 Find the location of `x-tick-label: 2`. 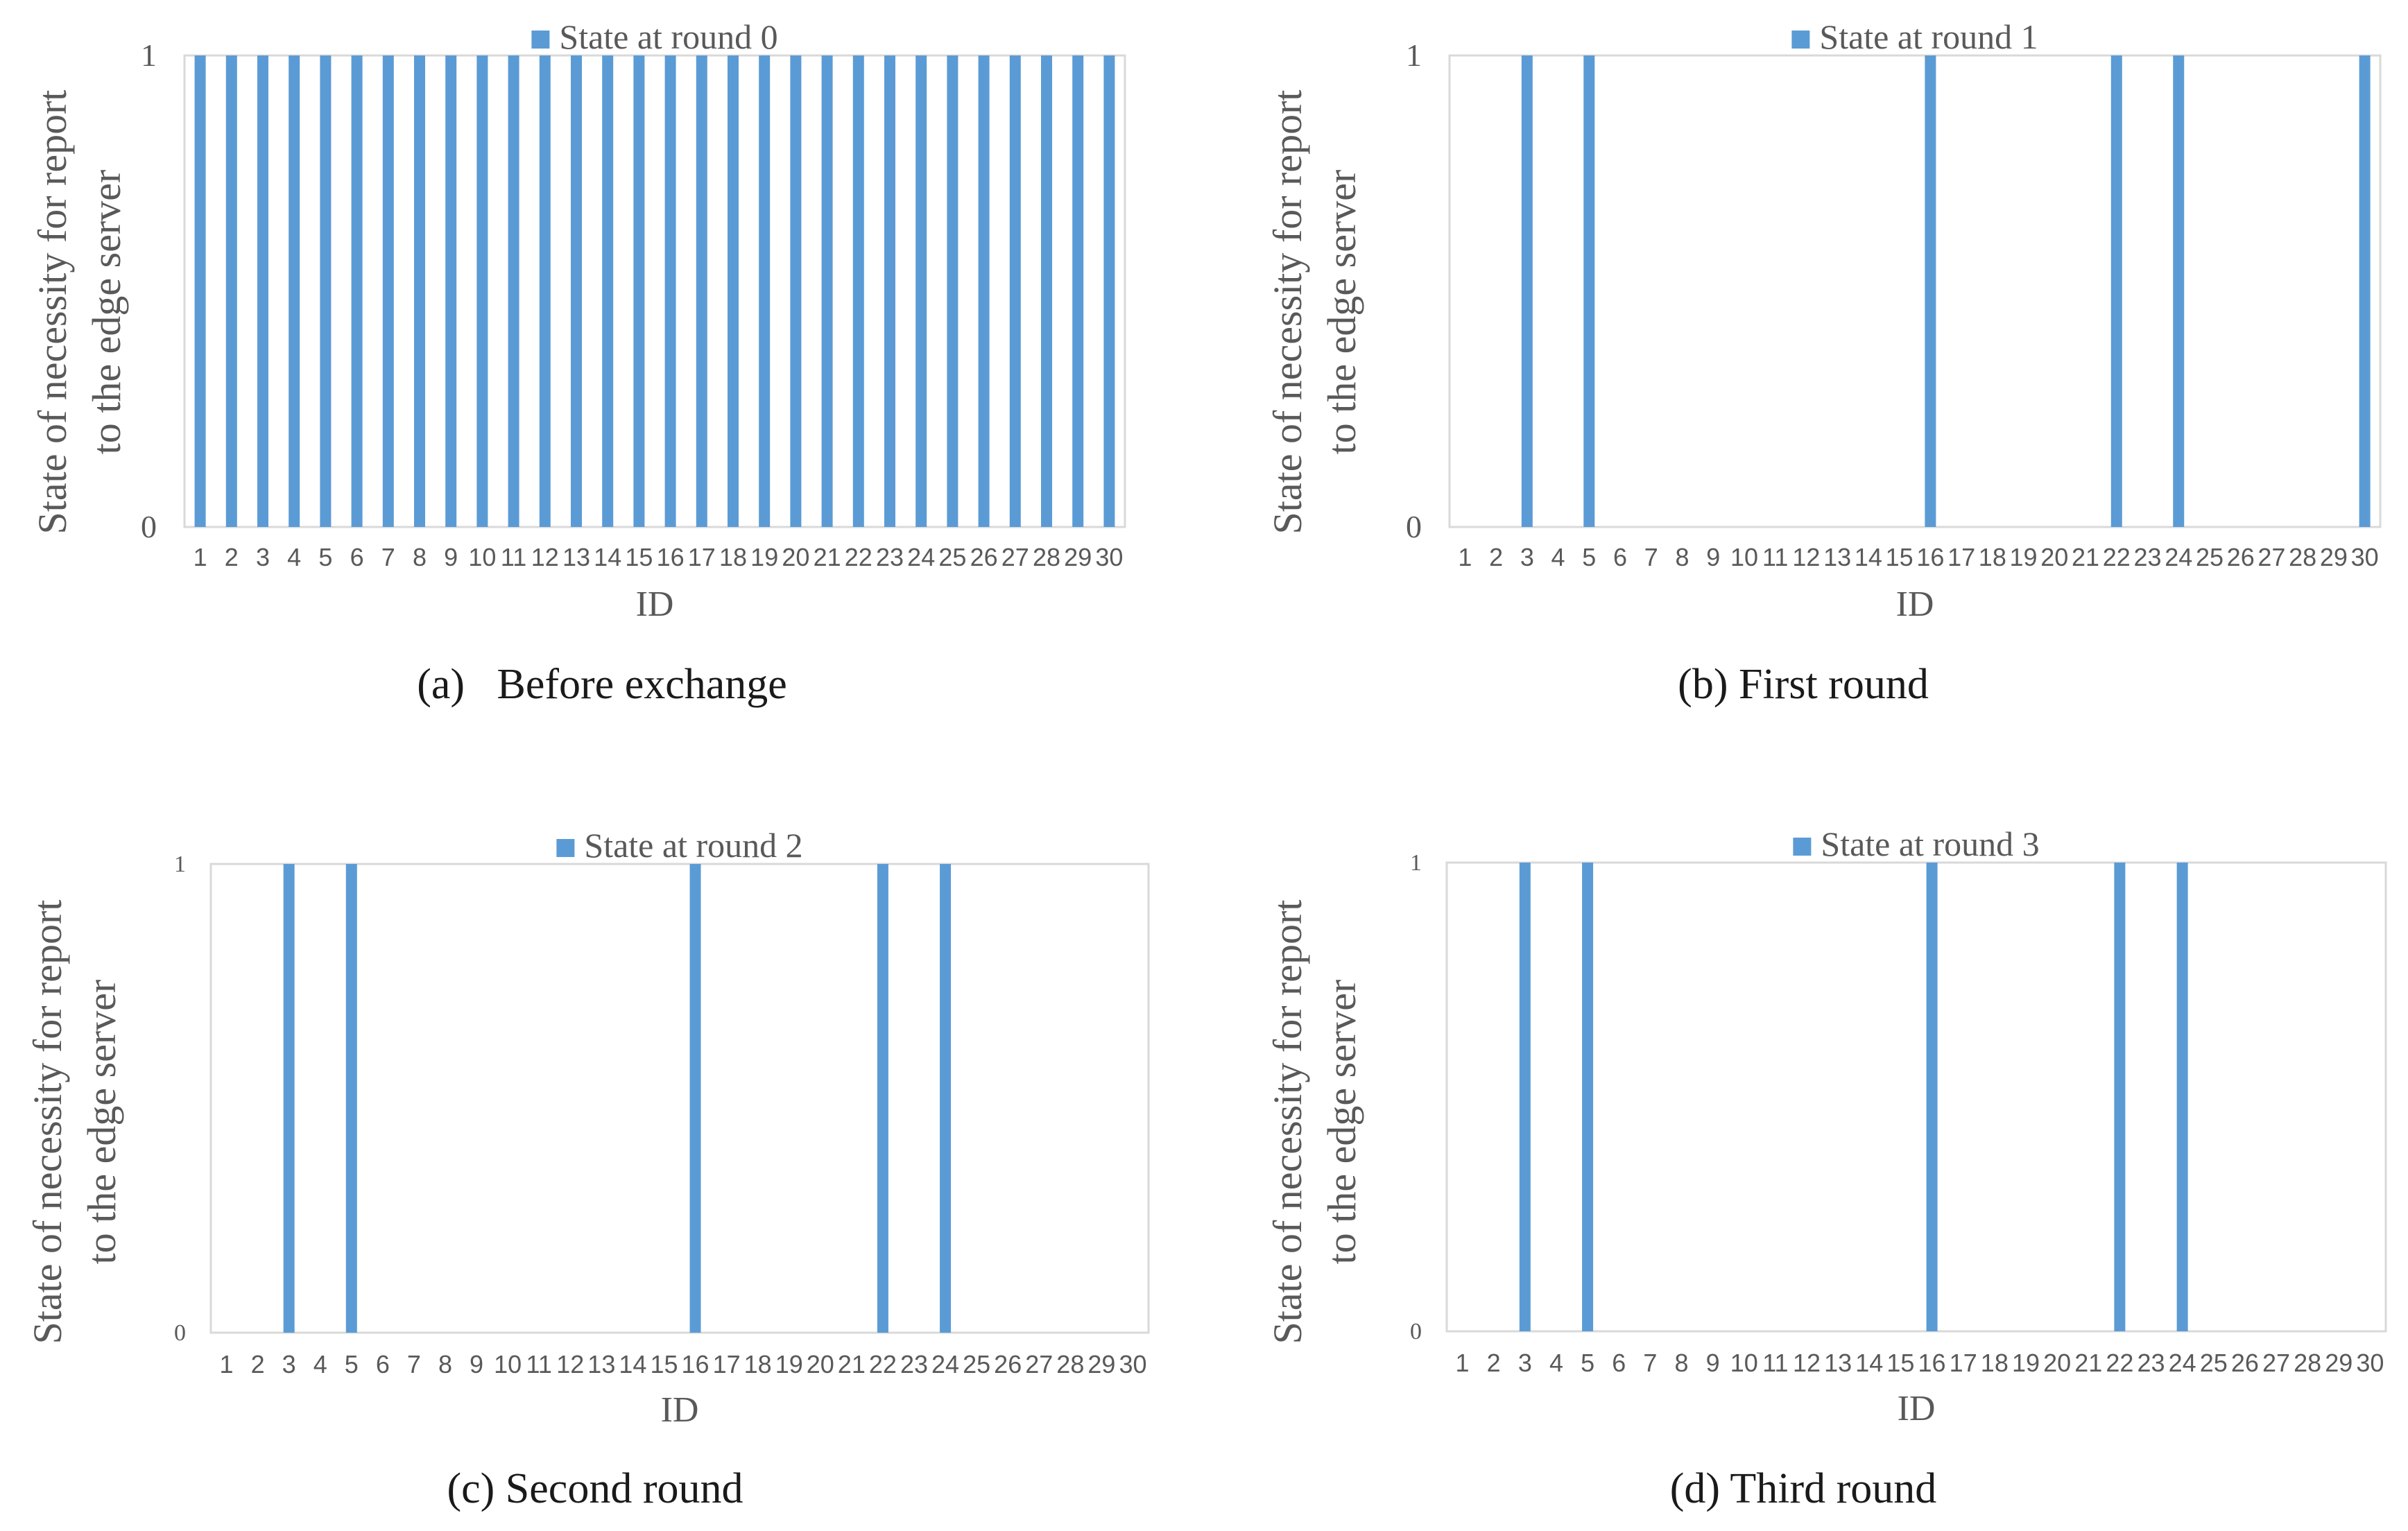

x-tick-label: 2 is located at coordinates (232, 557).